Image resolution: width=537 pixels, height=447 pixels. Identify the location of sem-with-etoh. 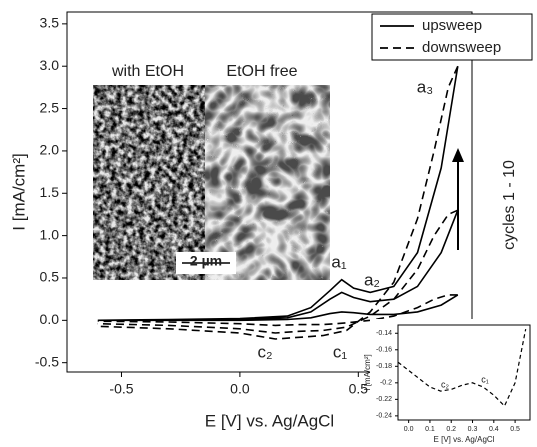
(149, 182).